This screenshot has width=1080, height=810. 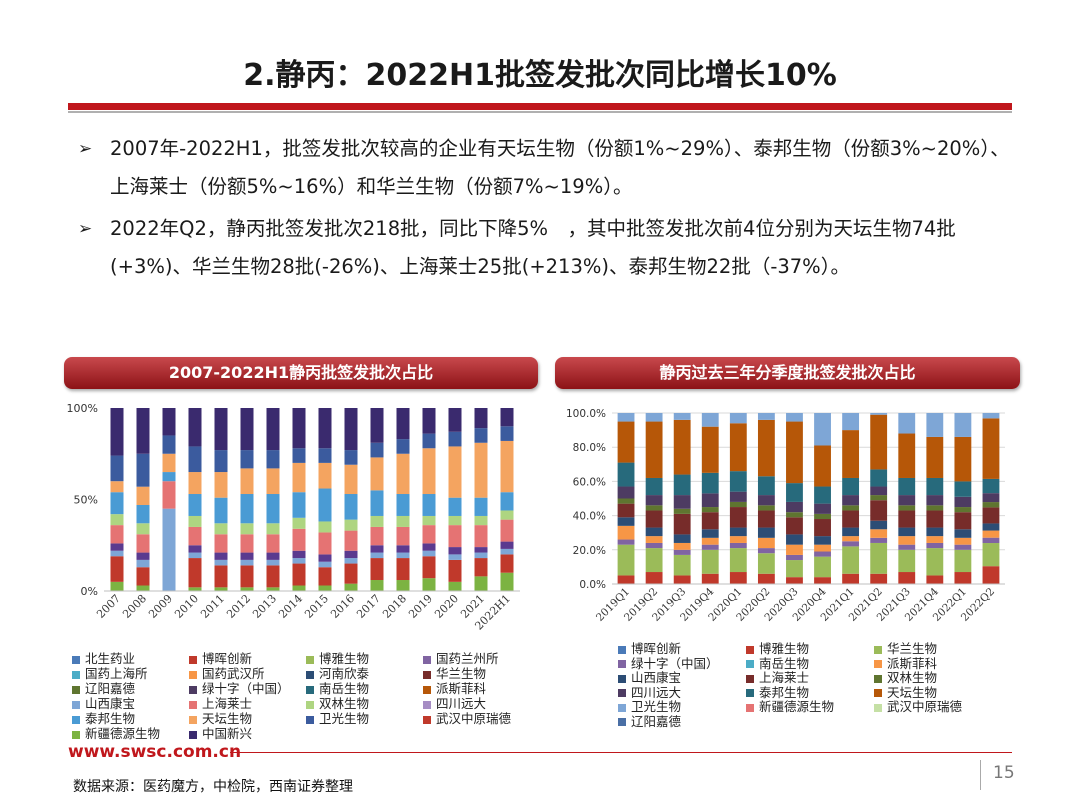 What do you see at coordinates (123, 733) in the screenshot?
I see `legend-label: 新疆德源生物` at bounding box center [123, 733].